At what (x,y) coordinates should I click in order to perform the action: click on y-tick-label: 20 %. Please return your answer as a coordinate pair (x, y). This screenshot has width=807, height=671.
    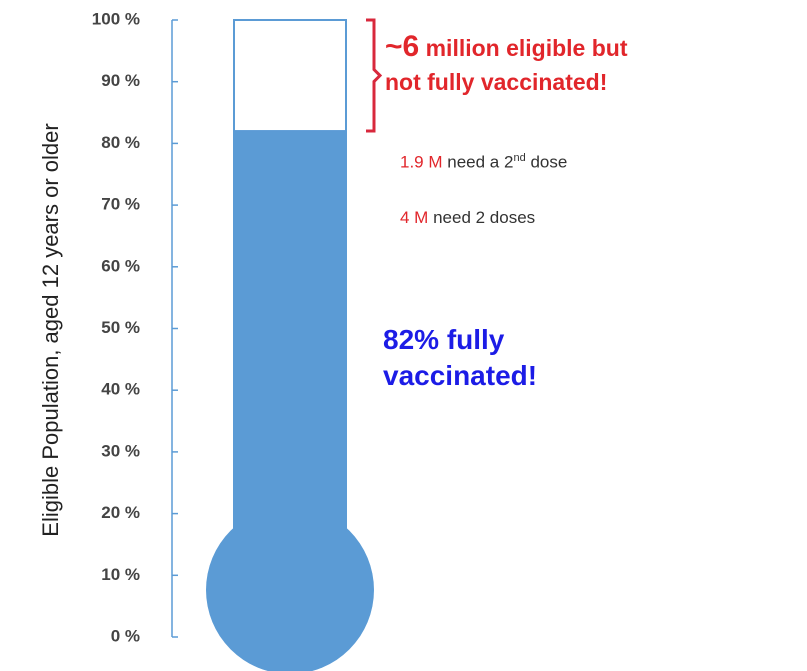
    Looking at the image, I should click on (120, 512).